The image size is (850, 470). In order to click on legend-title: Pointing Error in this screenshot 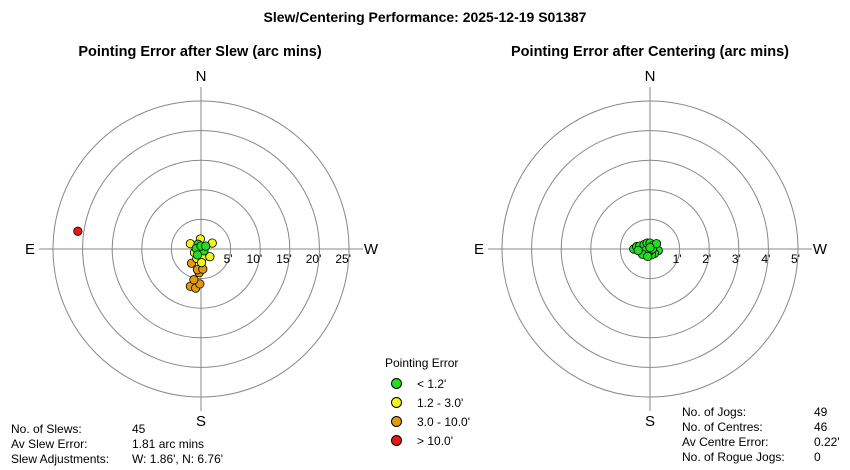, I will do `click(422, 363)`.